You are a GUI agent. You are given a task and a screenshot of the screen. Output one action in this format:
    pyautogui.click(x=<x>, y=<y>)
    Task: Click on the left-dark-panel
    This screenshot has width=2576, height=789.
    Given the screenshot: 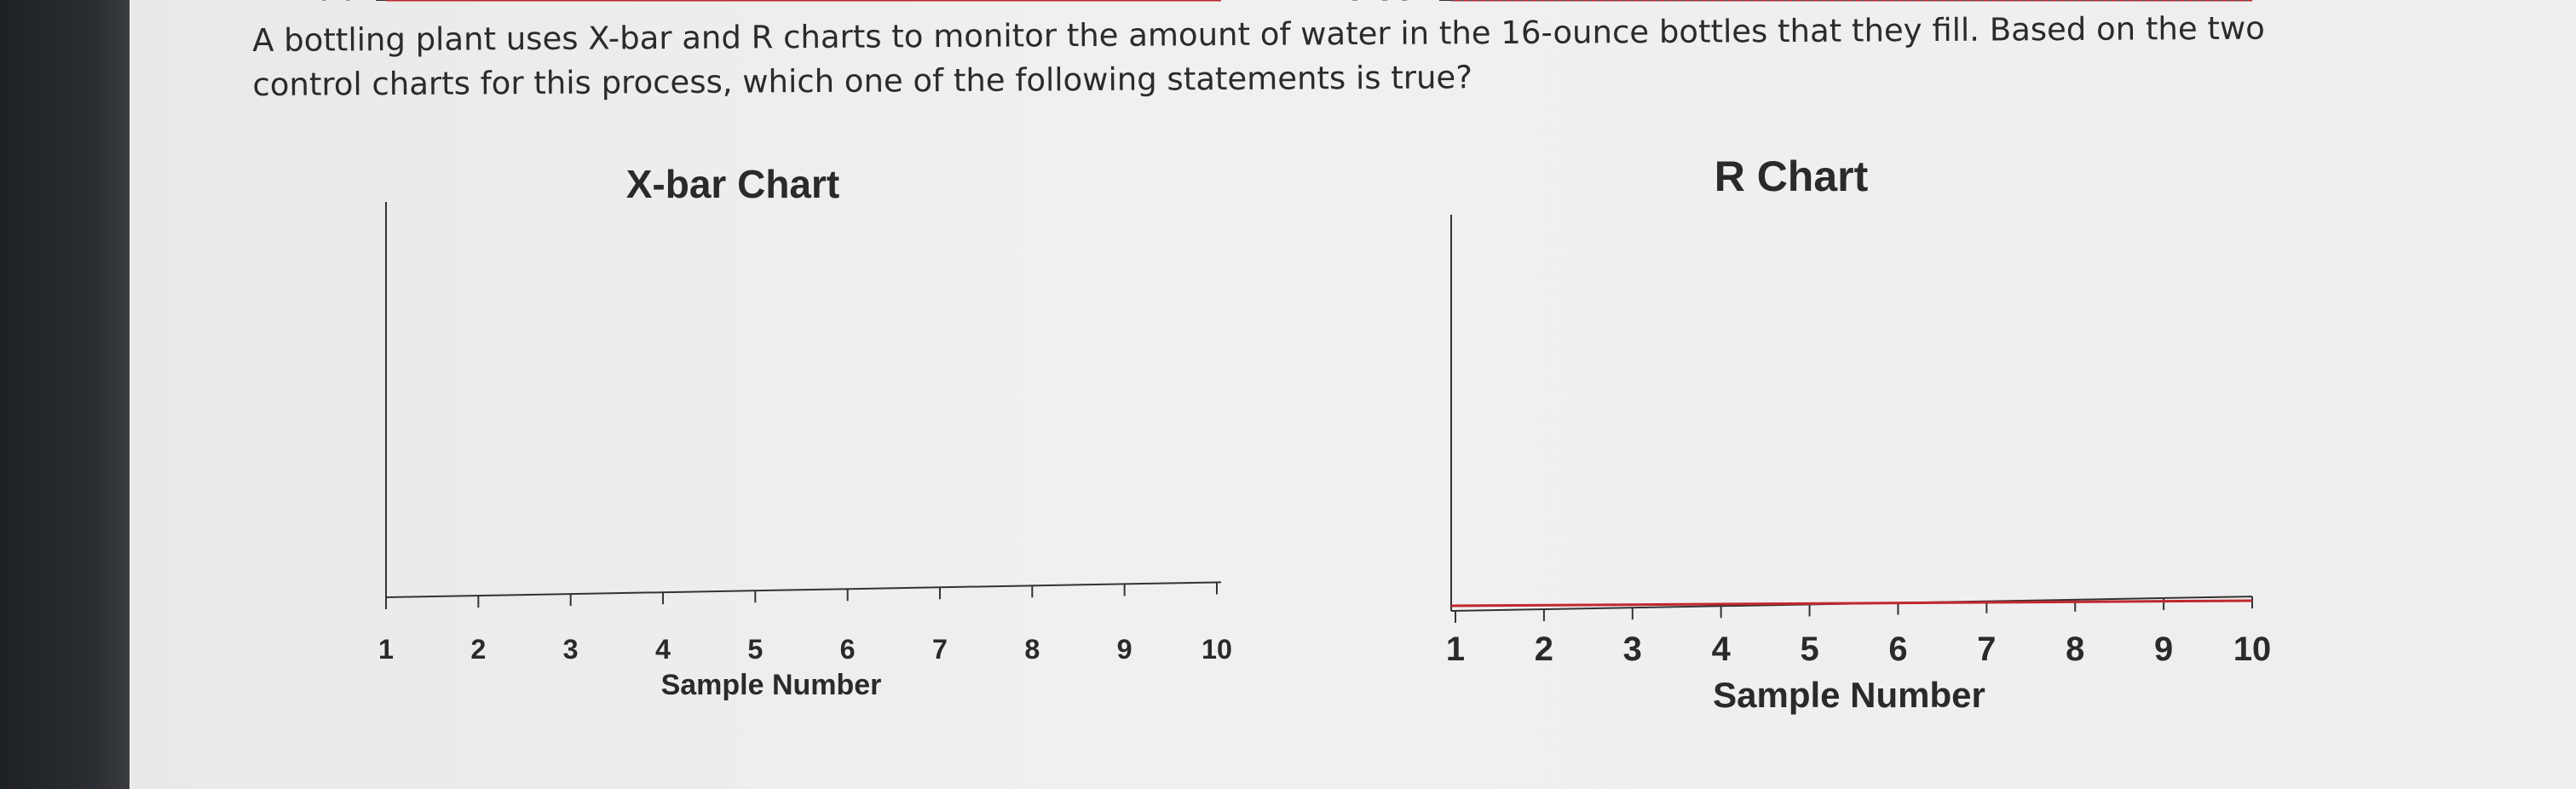 What is the action you would take?
    pyautogui.click(x=65, y=394)
    